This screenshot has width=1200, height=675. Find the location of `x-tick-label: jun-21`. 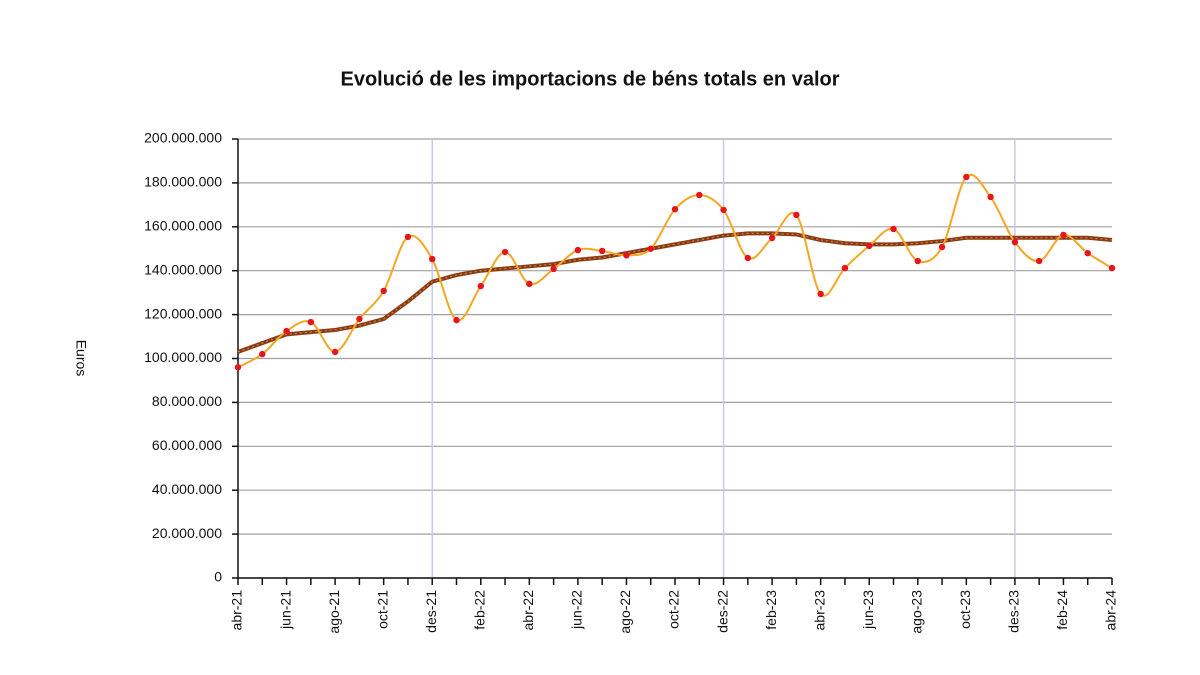

x-tick-label: jun-21 is located at coordinates (285, 610).